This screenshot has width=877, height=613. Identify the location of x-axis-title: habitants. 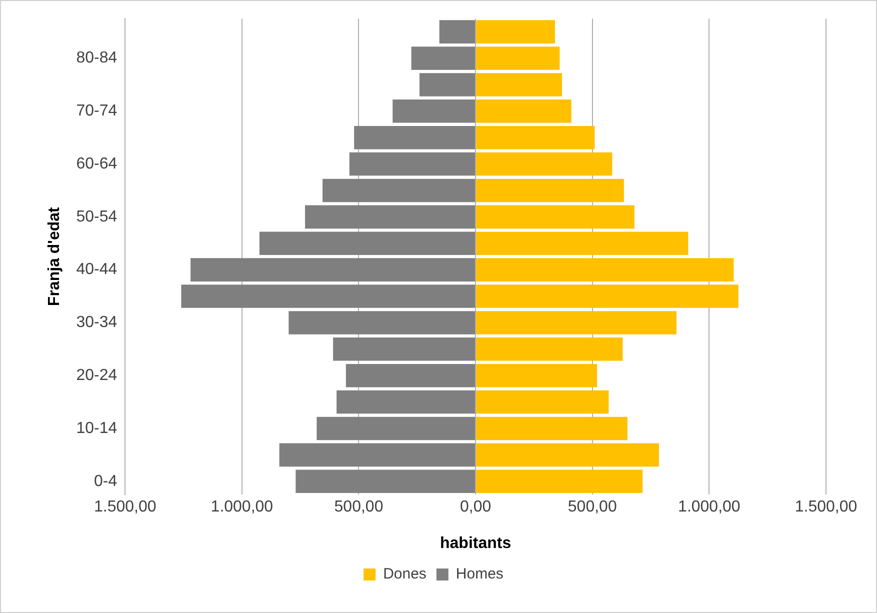
(476, 543).